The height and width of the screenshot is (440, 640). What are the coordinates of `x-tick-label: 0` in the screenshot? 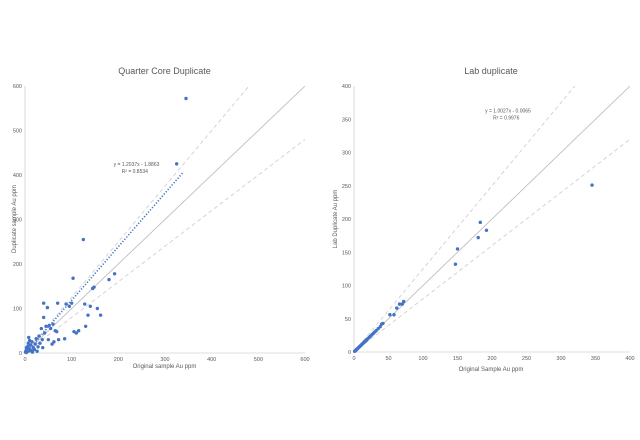 It's located at (24, 360).